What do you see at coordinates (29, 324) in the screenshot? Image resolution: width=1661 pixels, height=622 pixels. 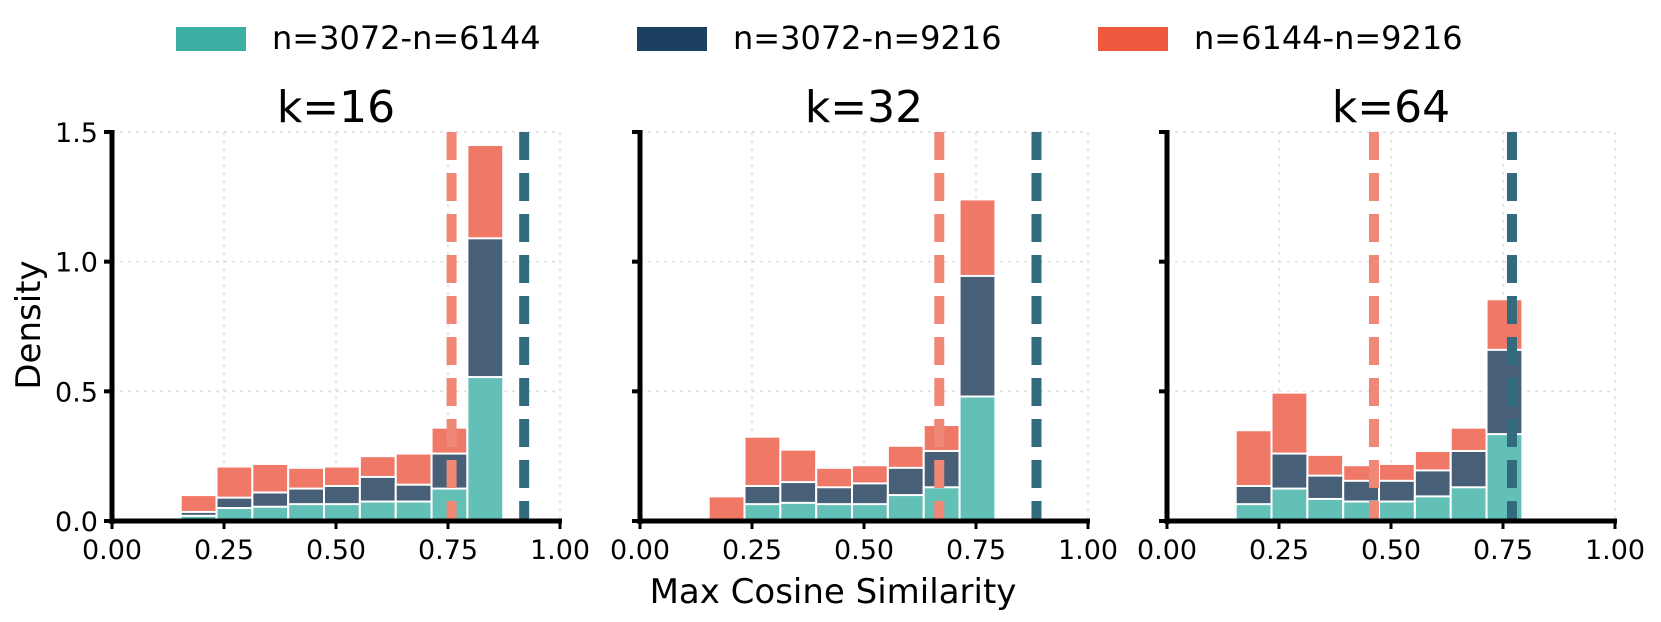 I see `y-axis-label: Density` at bounding box center [29, 324].